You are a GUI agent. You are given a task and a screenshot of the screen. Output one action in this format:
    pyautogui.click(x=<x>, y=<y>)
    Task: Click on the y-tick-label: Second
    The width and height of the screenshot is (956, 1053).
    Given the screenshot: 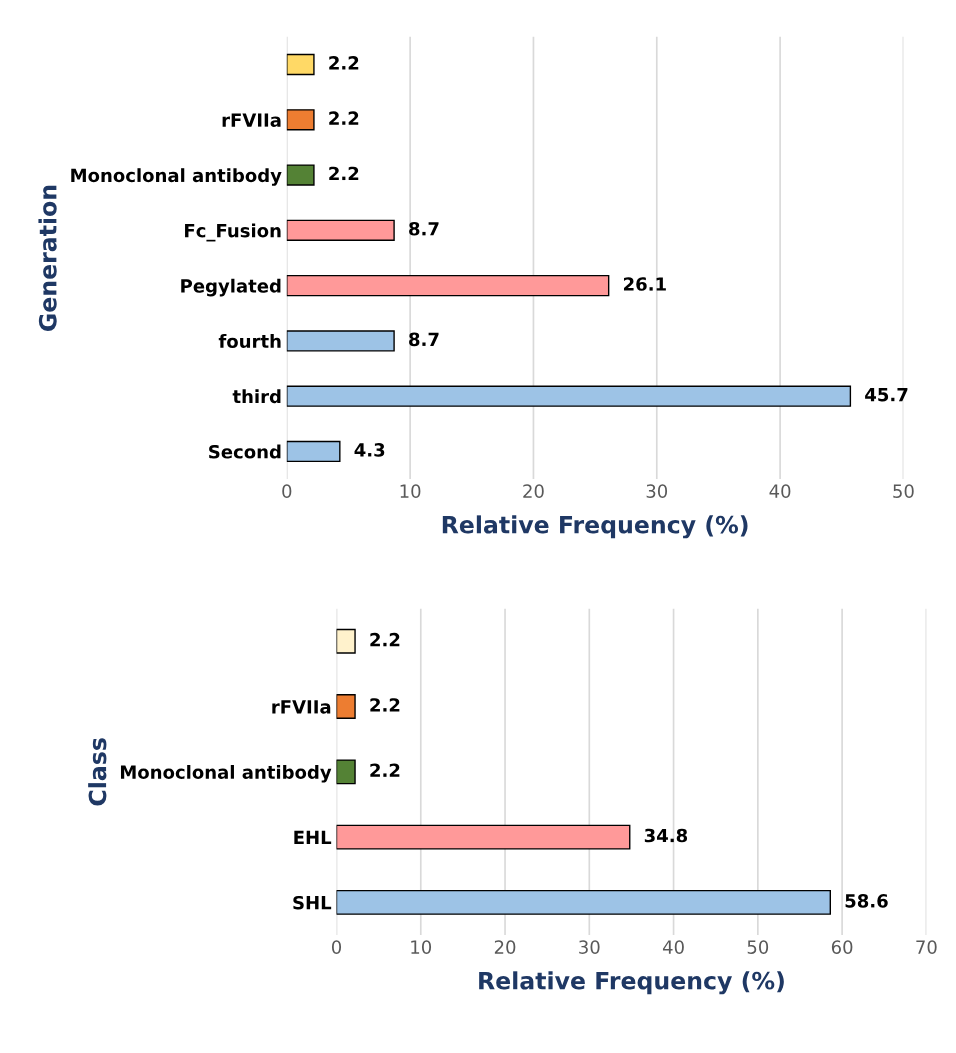 What is the action you would take?
    pyautogui.click(x=245, y=451)
    